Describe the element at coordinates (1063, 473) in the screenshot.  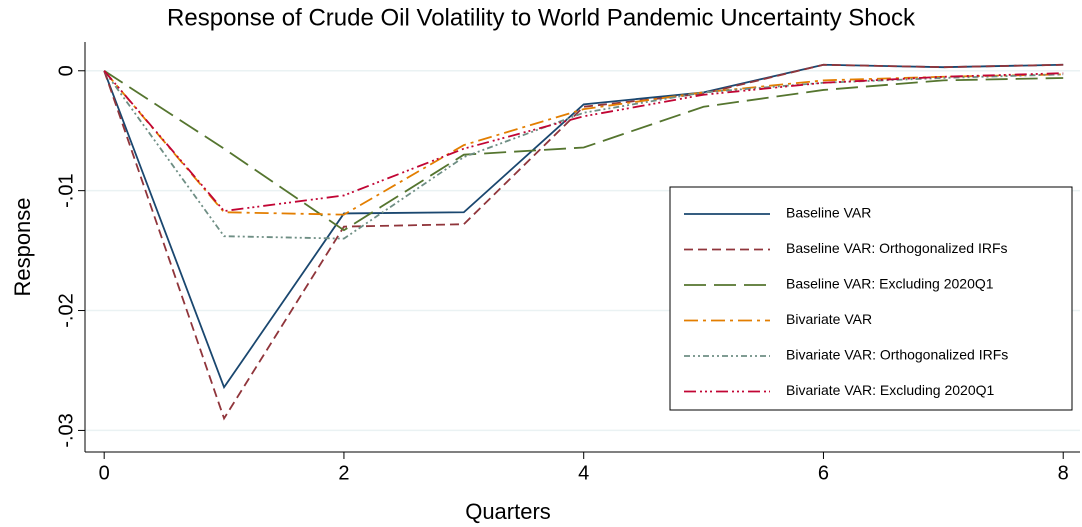
I see `x-tick-label: 8` at that location.